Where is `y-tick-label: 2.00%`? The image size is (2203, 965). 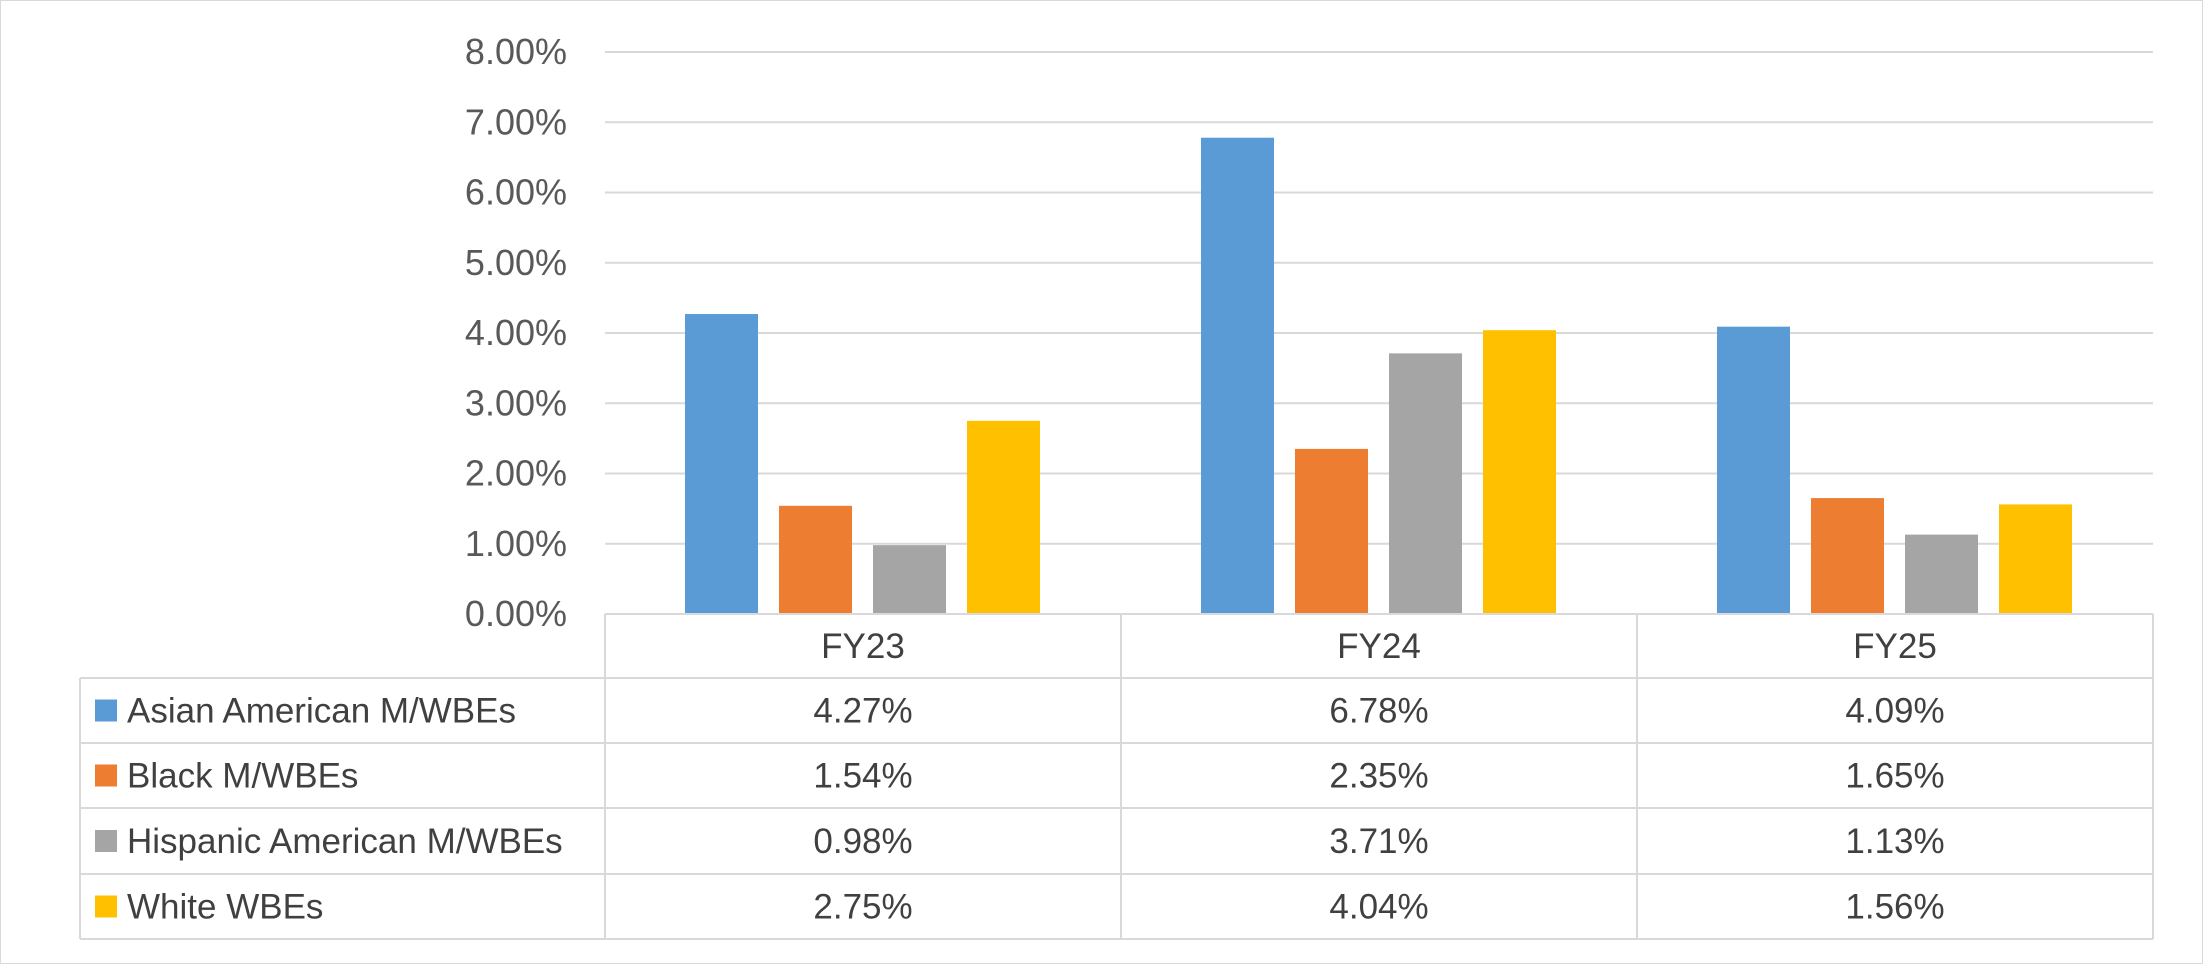 y-tick-label: 2.00% is located at coordinates (516, 473).